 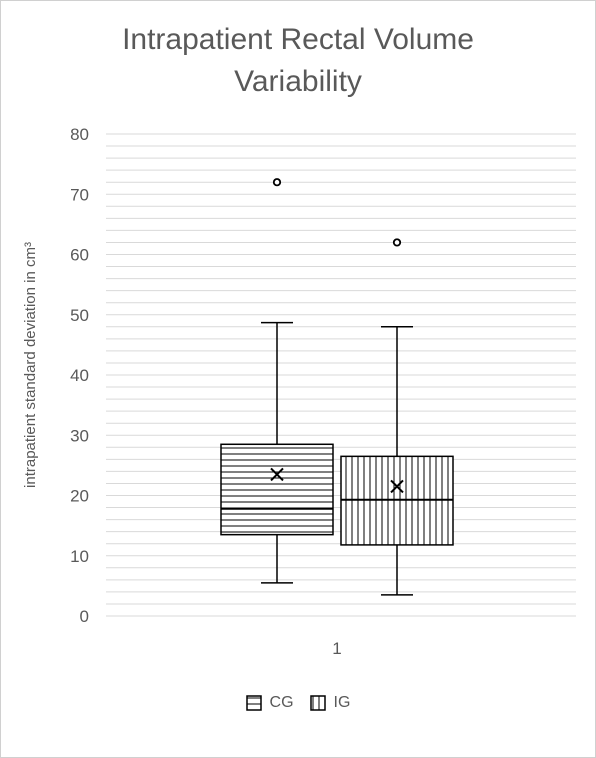 What do you see at coordinates (342, 702) in the screenshot?
I see `legend-label: IG` at bounding box center [342, 702].